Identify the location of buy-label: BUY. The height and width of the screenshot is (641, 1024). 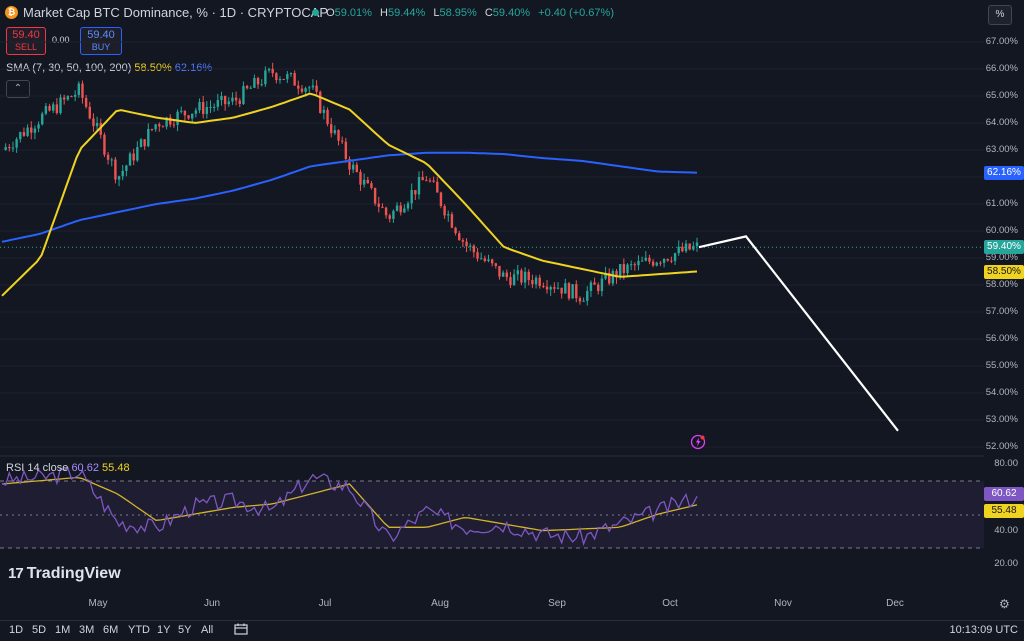
(101, 47).